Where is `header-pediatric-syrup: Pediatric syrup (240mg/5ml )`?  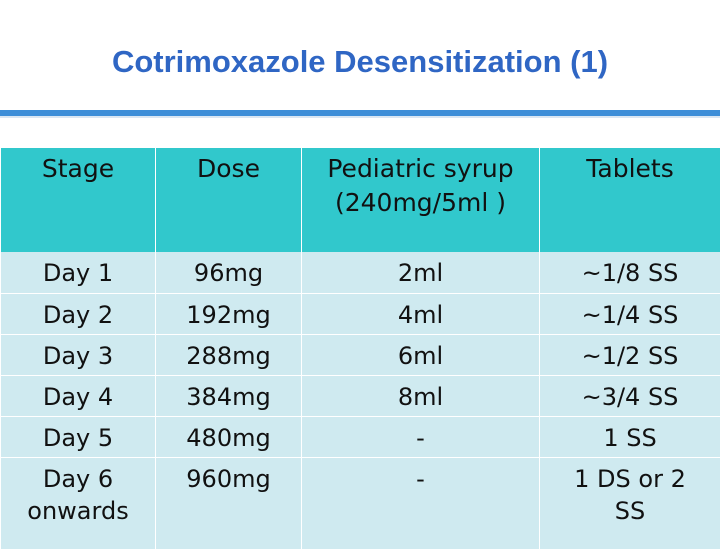 header-pediatric-syrup: Pediatric syrup (240mg/5ml ) is located at coordinates (421, 200).